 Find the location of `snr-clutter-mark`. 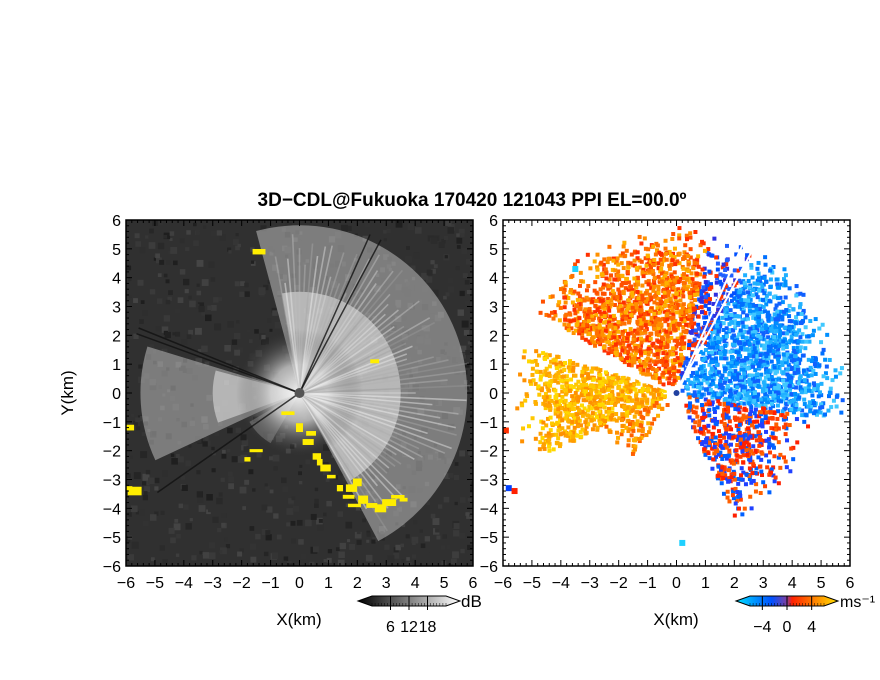

snr-clutter-mark is located at coordinates (259, 251).